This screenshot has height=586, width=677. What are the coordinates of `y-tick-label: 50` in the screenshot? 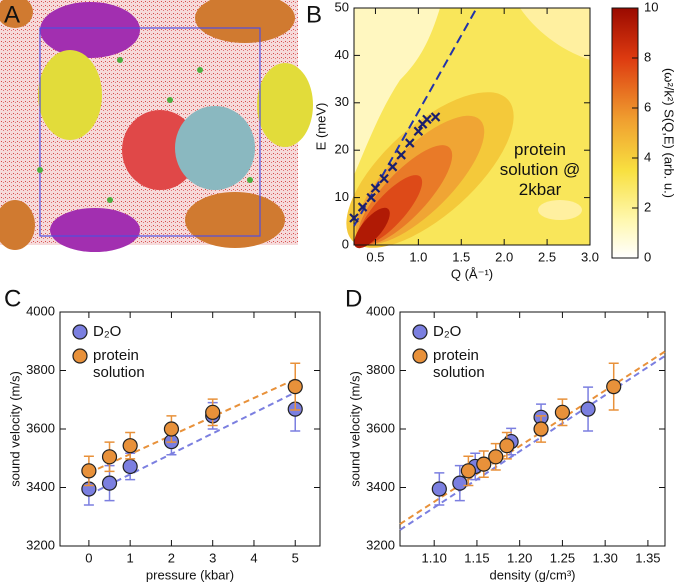 It's located at (342, 7).